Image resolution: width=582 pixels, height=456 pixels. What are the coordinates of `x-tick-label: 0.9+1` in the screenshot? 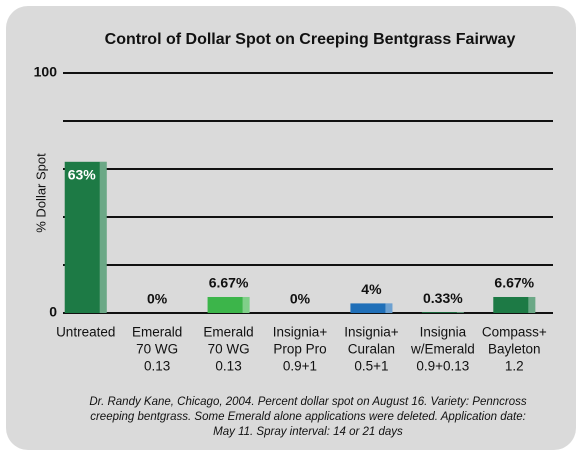 It's located at (300, 366).